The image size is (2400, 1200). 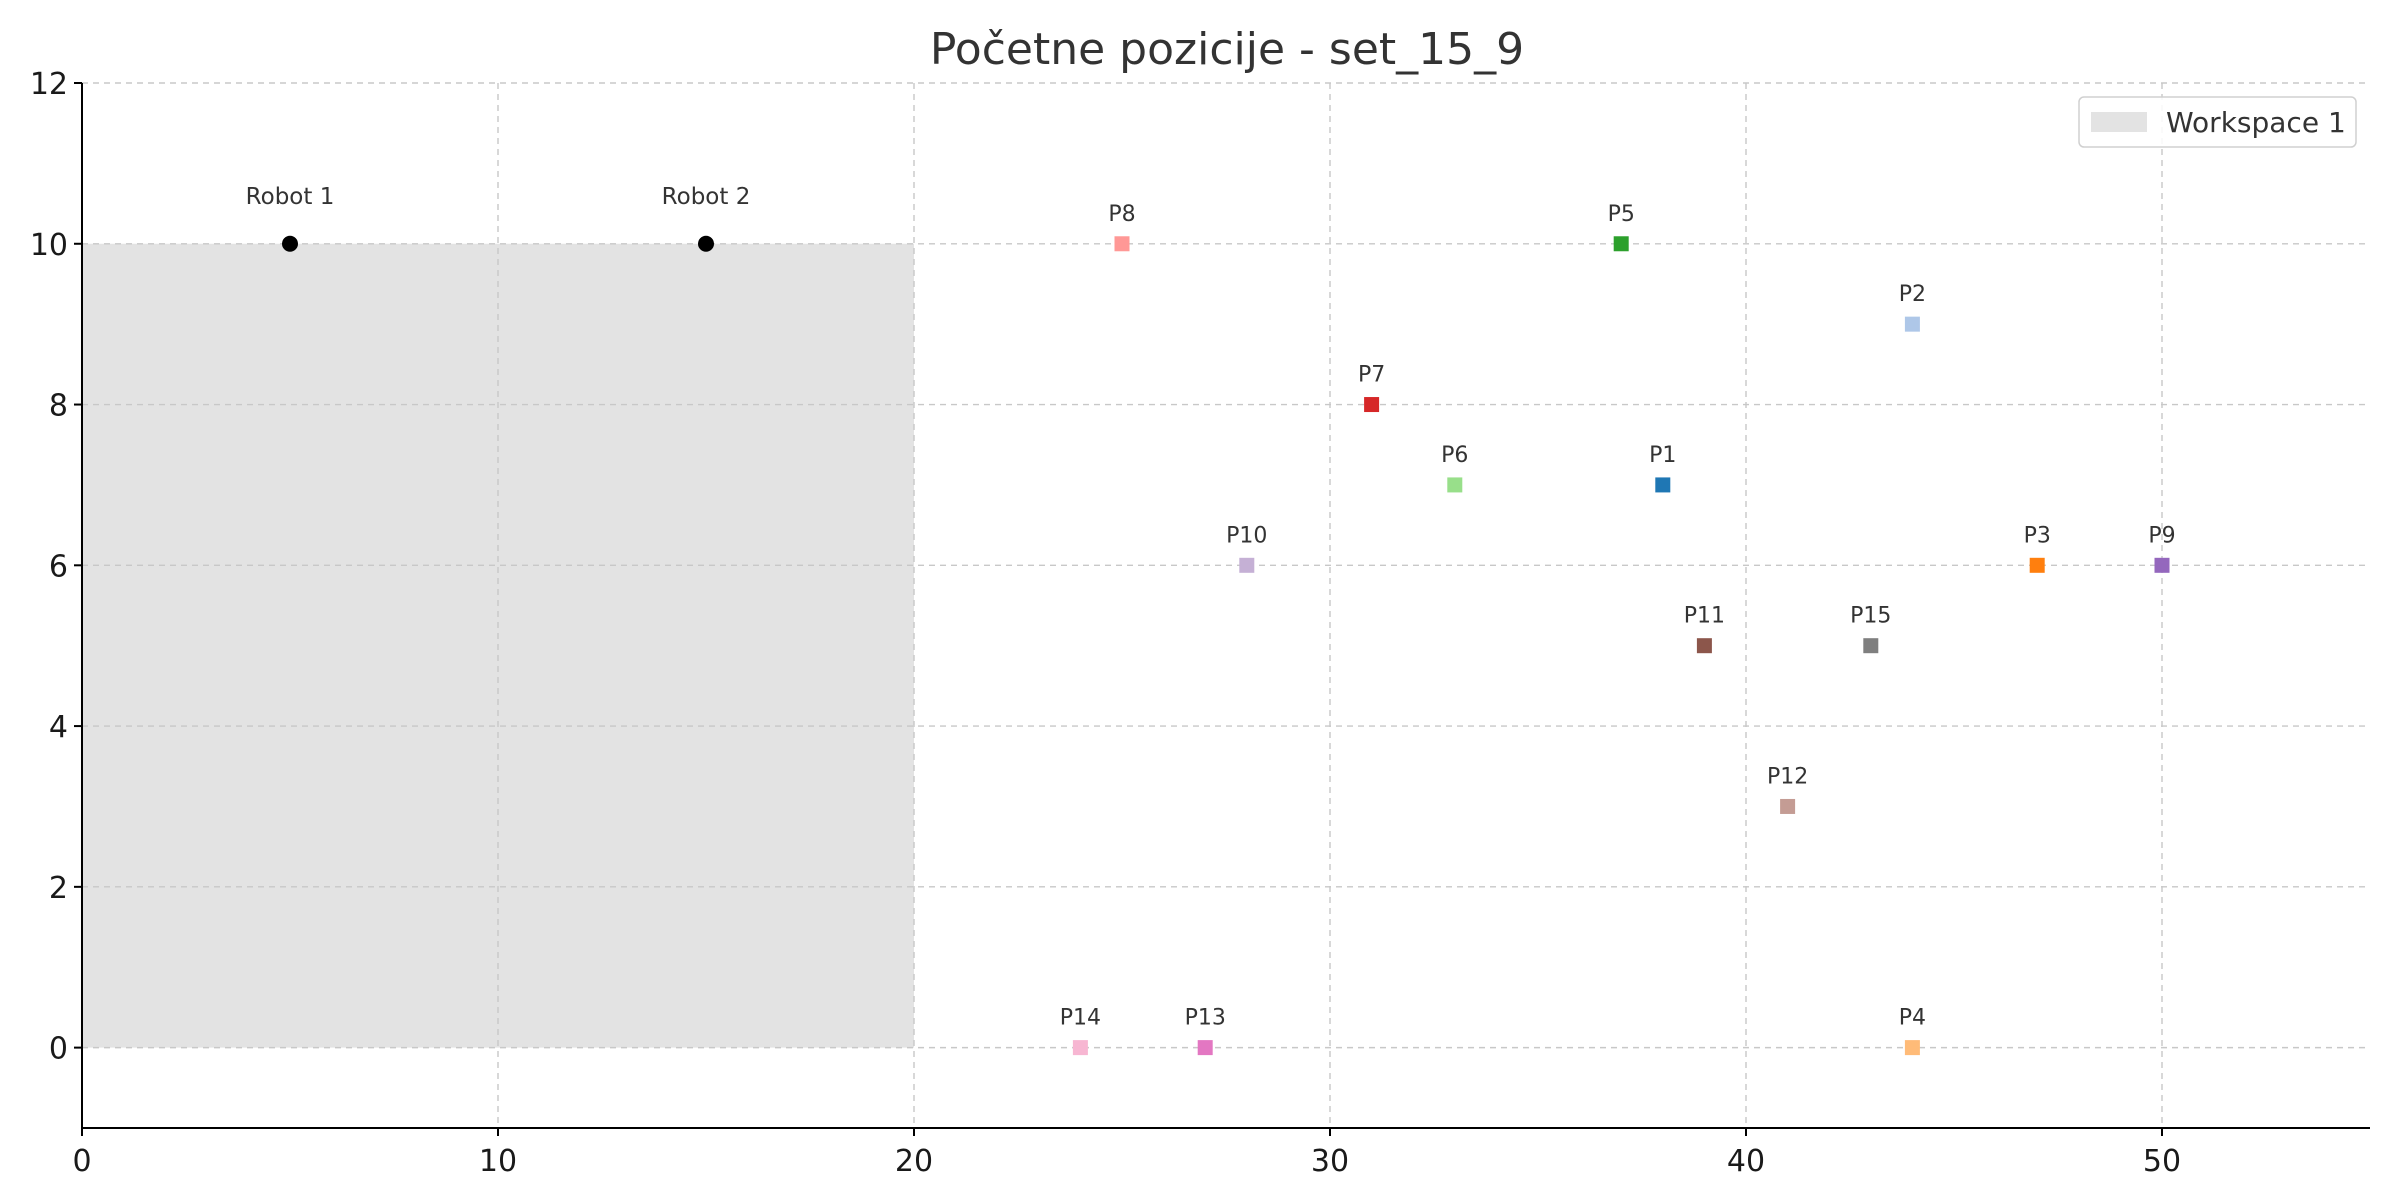 I want to click on legend-box, so click(x=2217, y=122).